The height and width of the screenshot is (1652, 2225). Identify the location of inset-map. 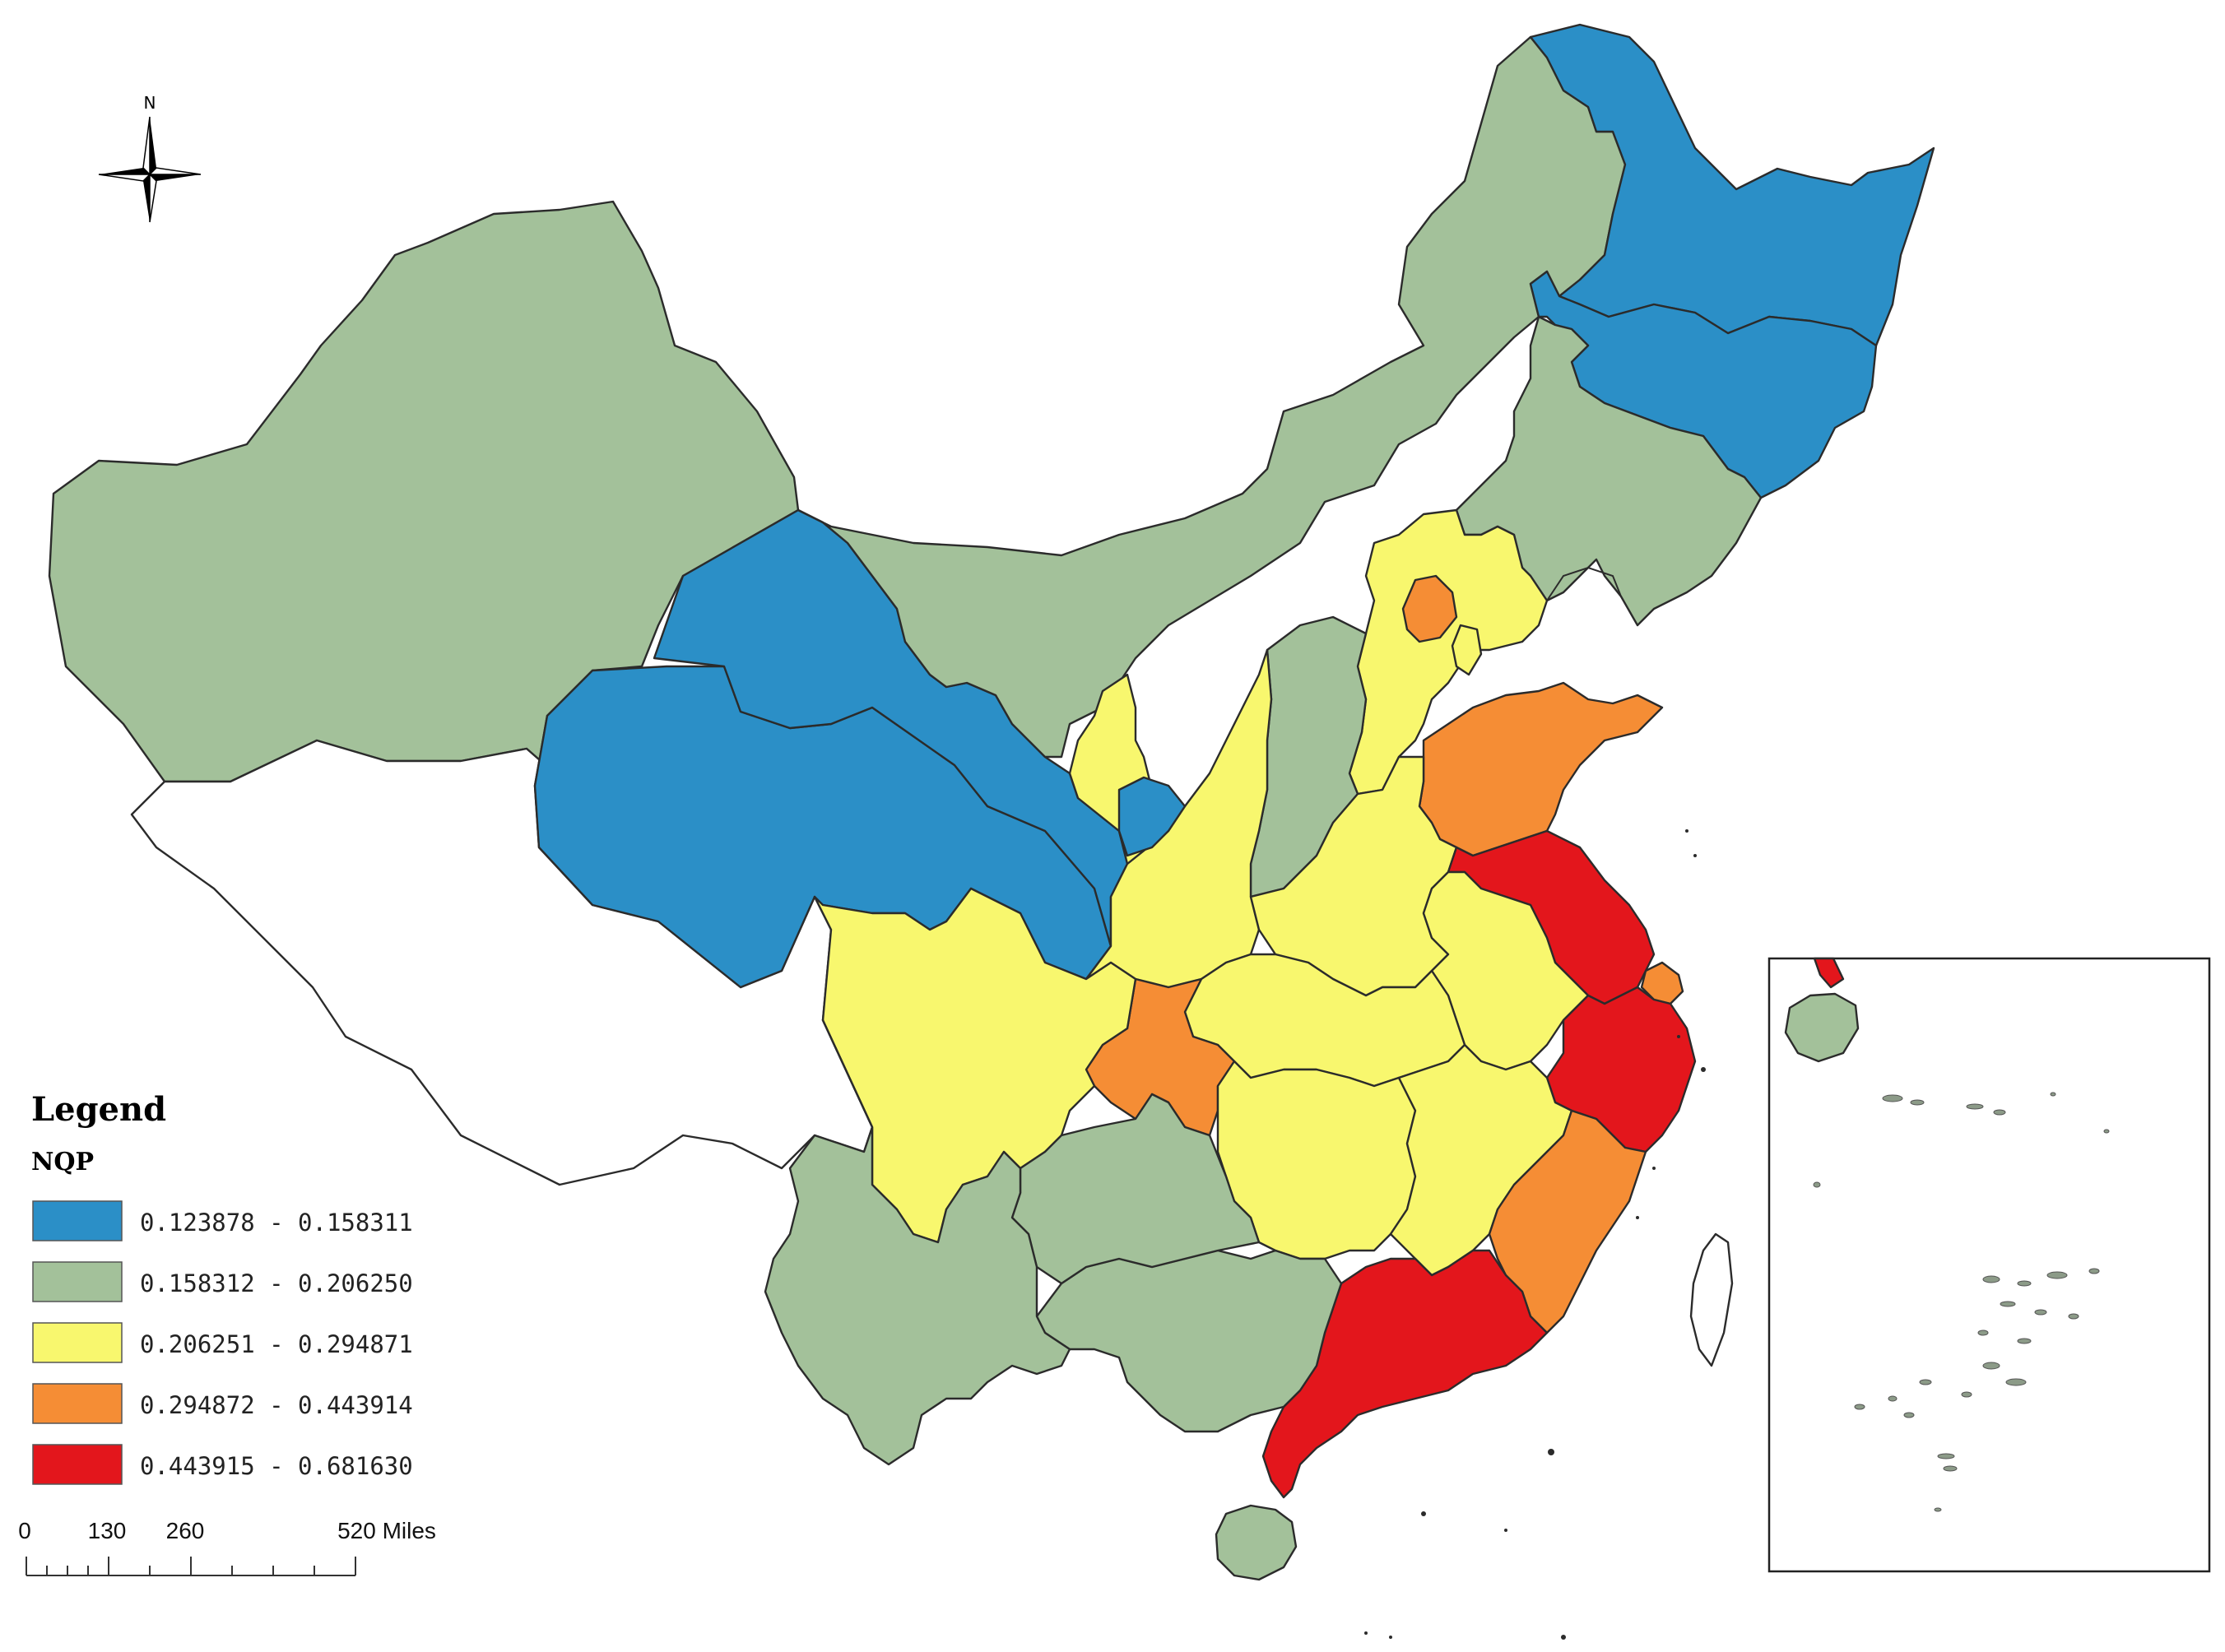
(1989, 1265).